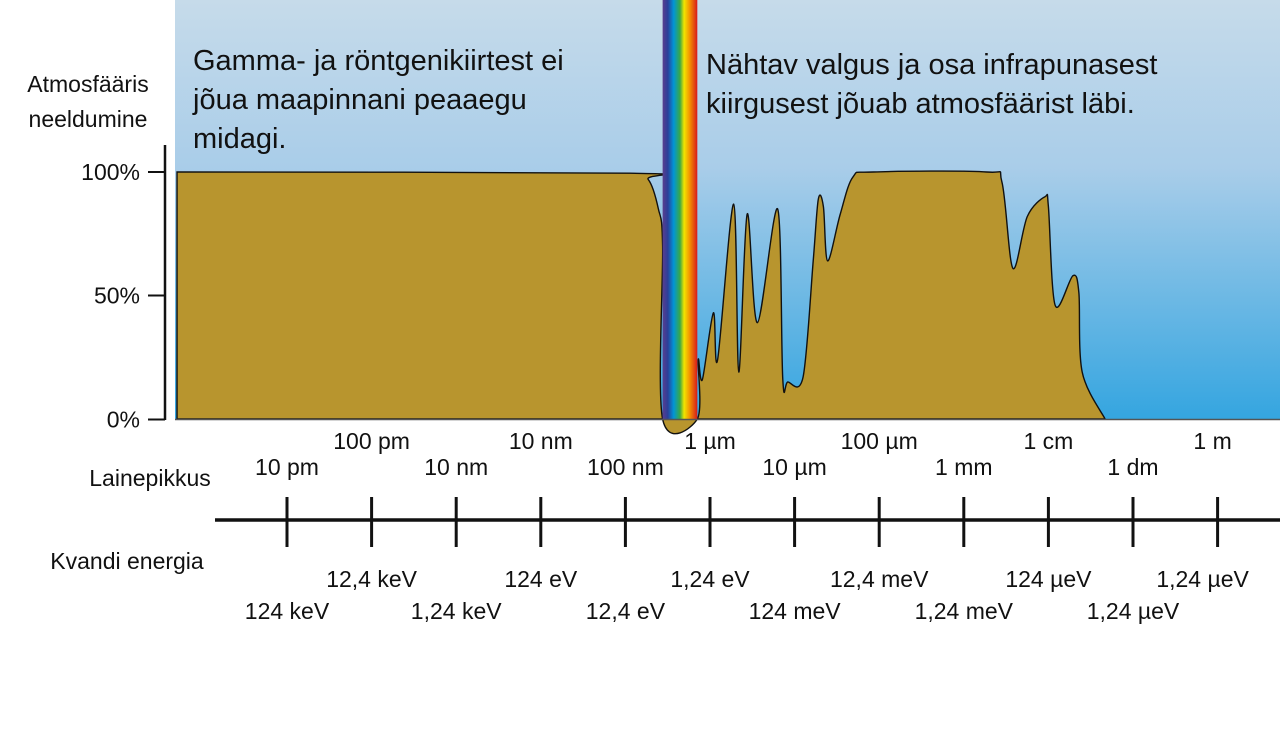 The width and height of the screenshot is (1280, 736). I want to click on annotation-left-line2: jõua maapinnani peaaegu, so click(359, 100).